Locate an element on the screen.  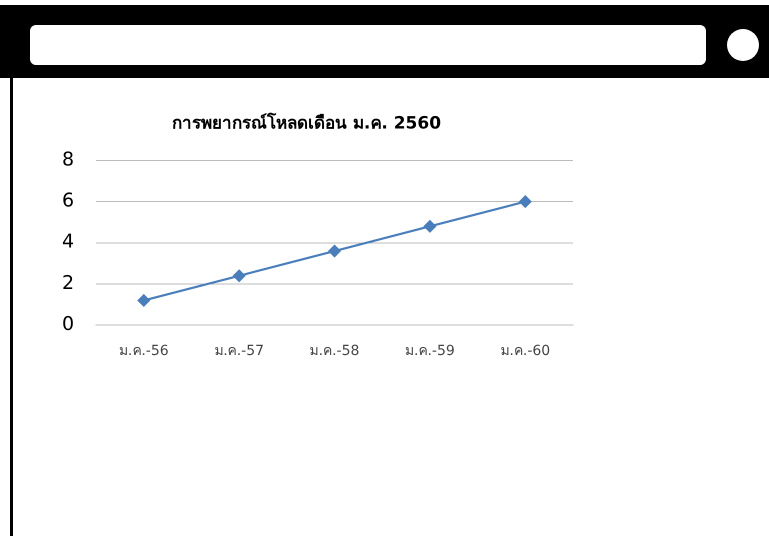
y-tick-label: 4 is located at coordinates (68, 241).